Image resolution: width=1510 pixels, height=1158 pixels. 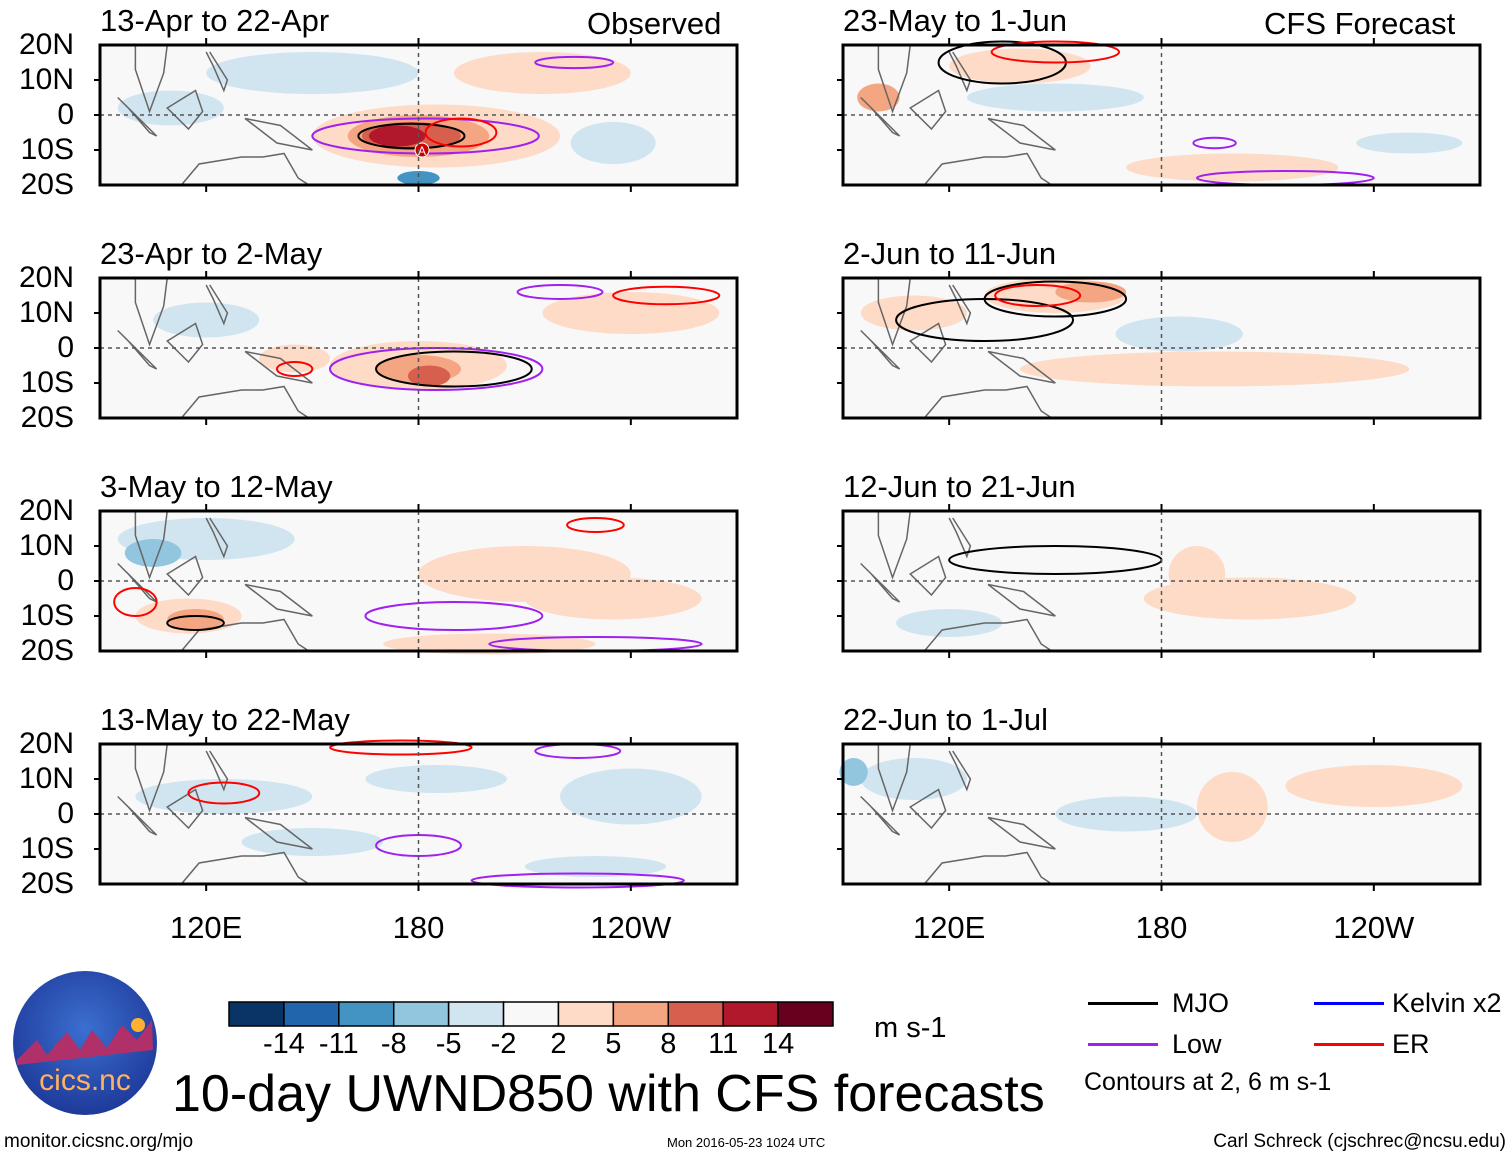 What do you see at coordinates (1197, 1044) in the screenshot?
I see `legend-low-label: Low` at bounding box center [1197, 1044].